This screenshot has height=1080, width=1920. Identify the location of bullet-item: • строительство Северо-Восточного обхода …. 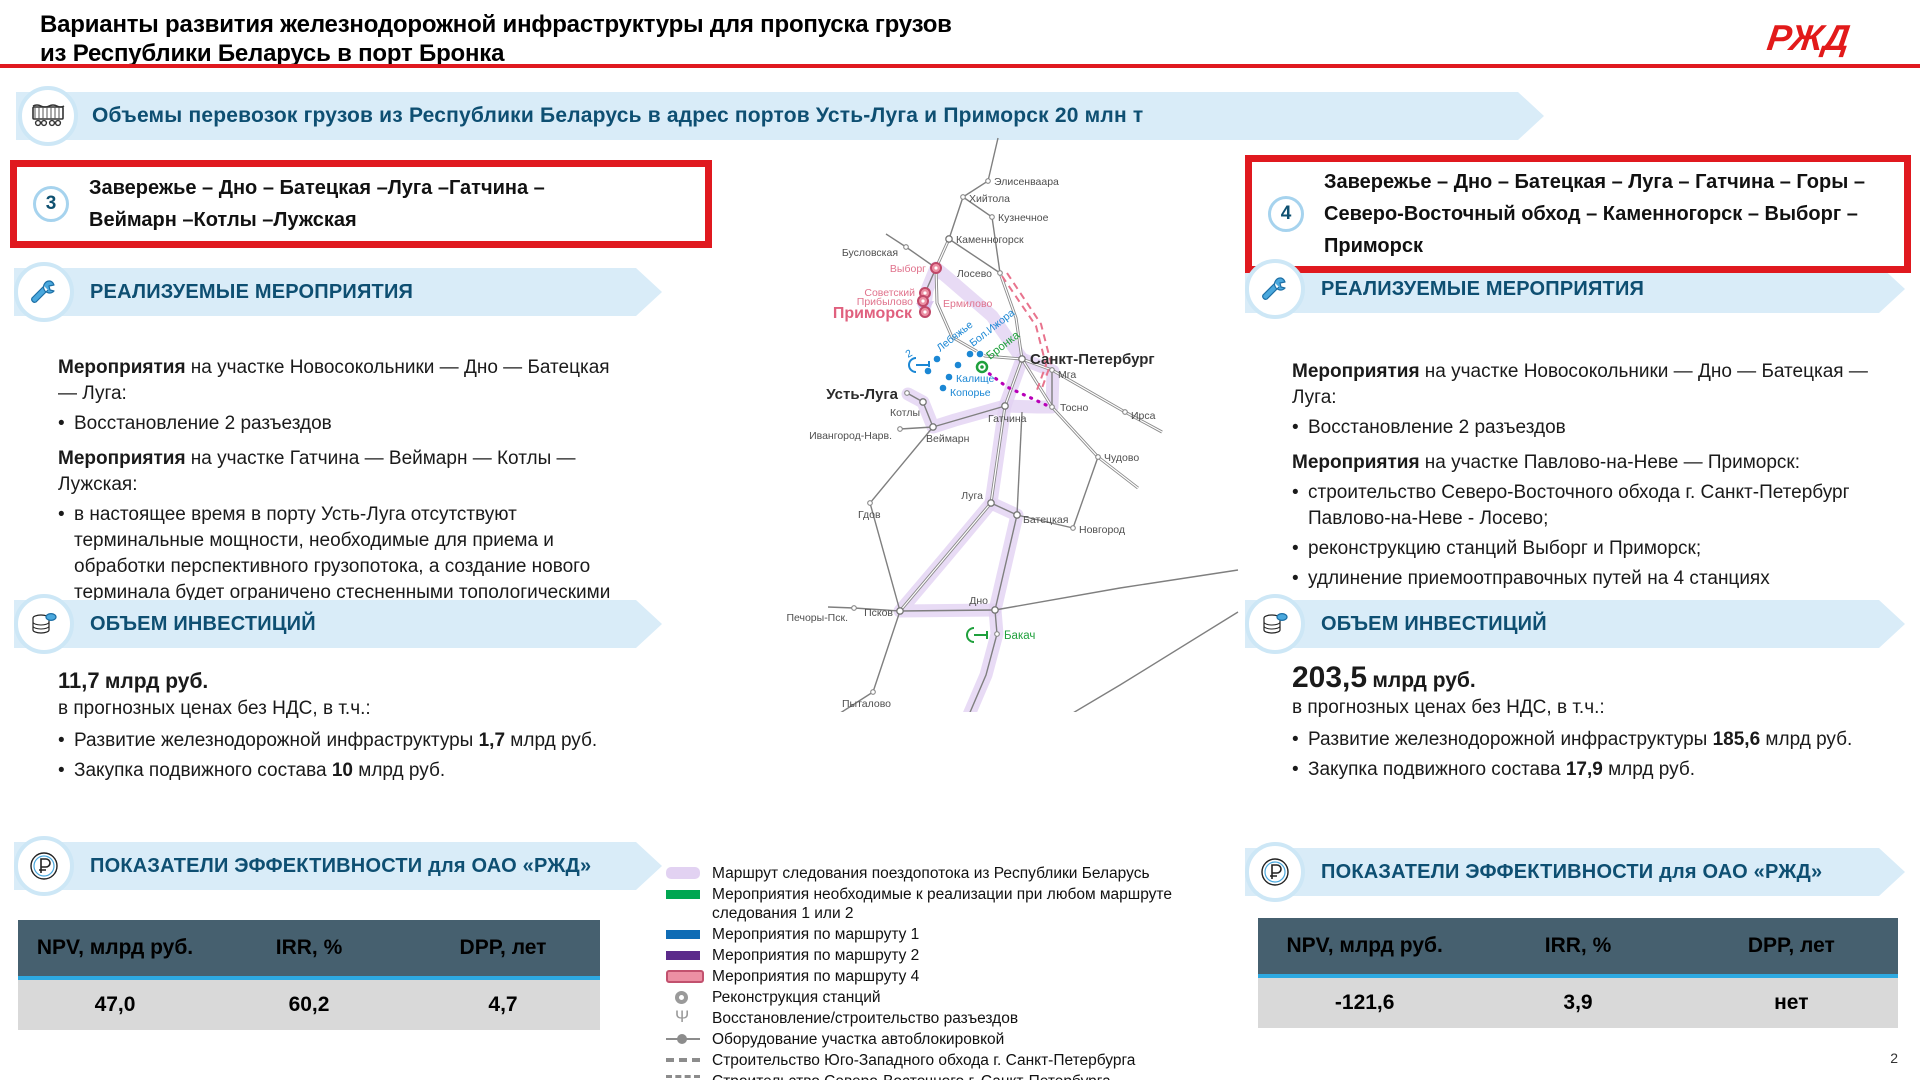
(1571, 505).